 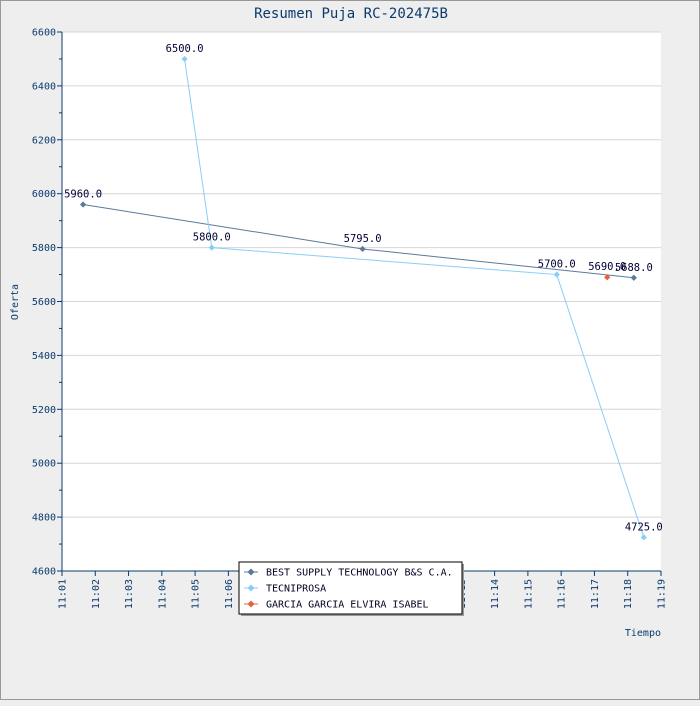 I want to click on data-label: 5800.0, so click(x=212, y=238).